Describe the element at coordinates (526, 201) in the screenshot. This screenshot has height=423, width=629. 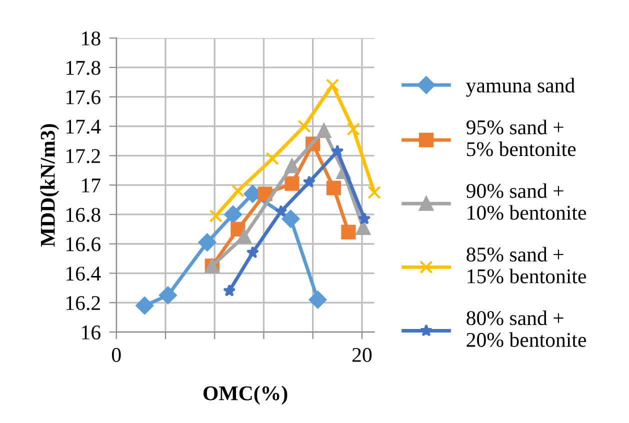
I see `legend-label: 90% sand + 10% bentonite` at that location.